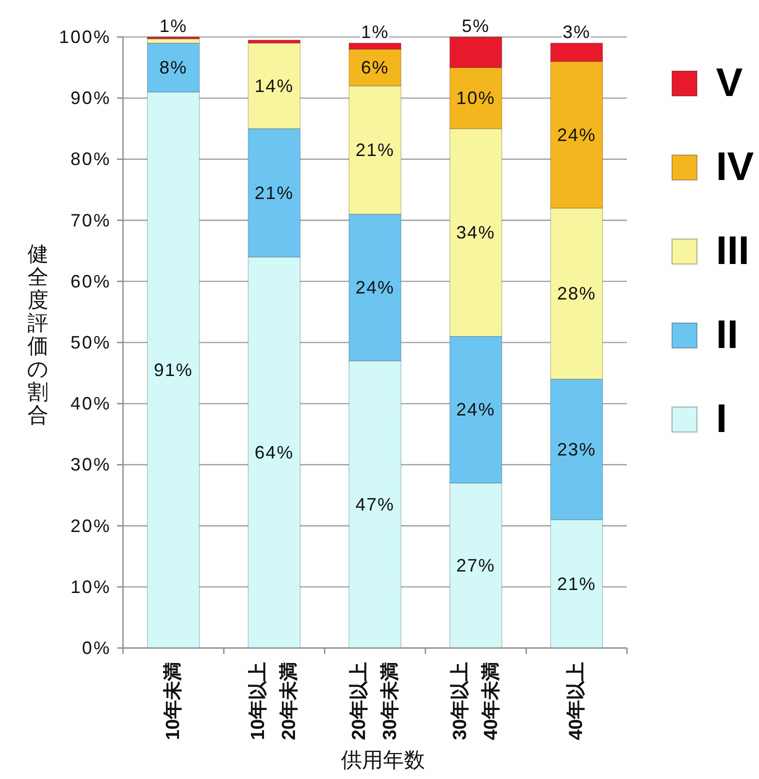 This screenshot has height=779, width=759. What do you see at coordinates (289, 701) in the screenshot?
I see `xtick-label: 20年未満` at bounding box center [289, 701].